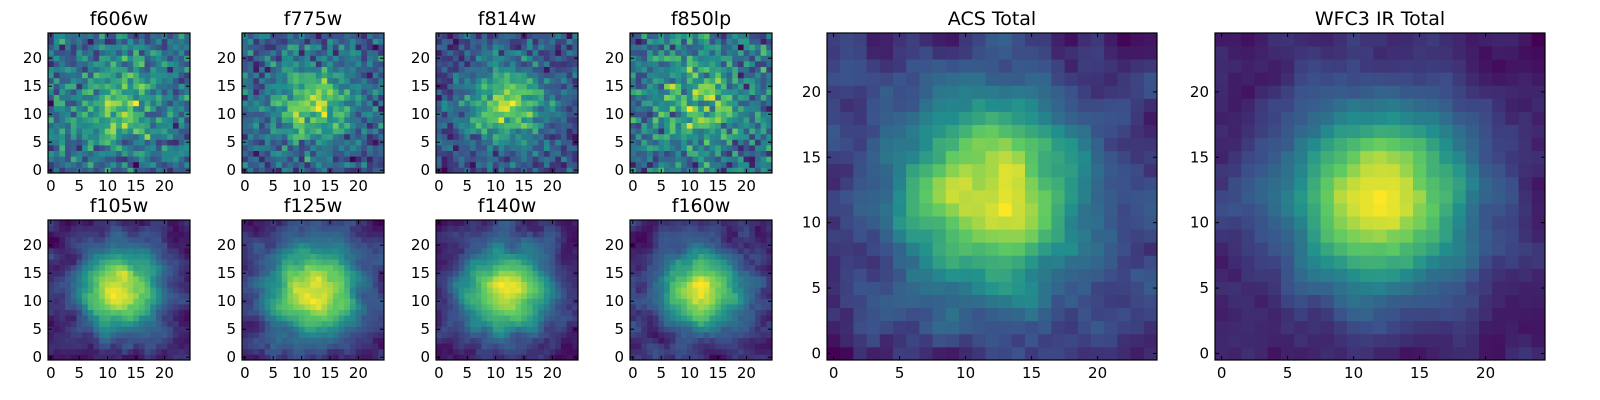  Describe the element at coordinates (552, 373) in the screenshot. I see `x-tick-label: 20` at that location.